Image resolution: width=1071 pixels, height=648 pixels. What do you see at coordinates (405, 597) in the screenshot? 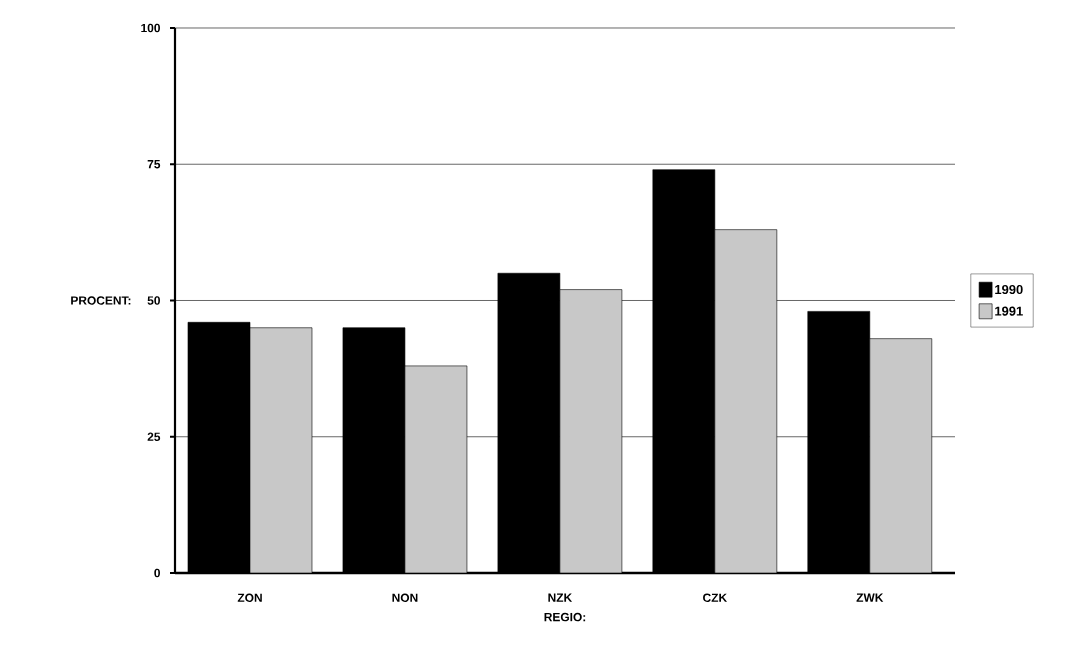
I see `x-tick-label: NON` at bounding box center [405, 597].